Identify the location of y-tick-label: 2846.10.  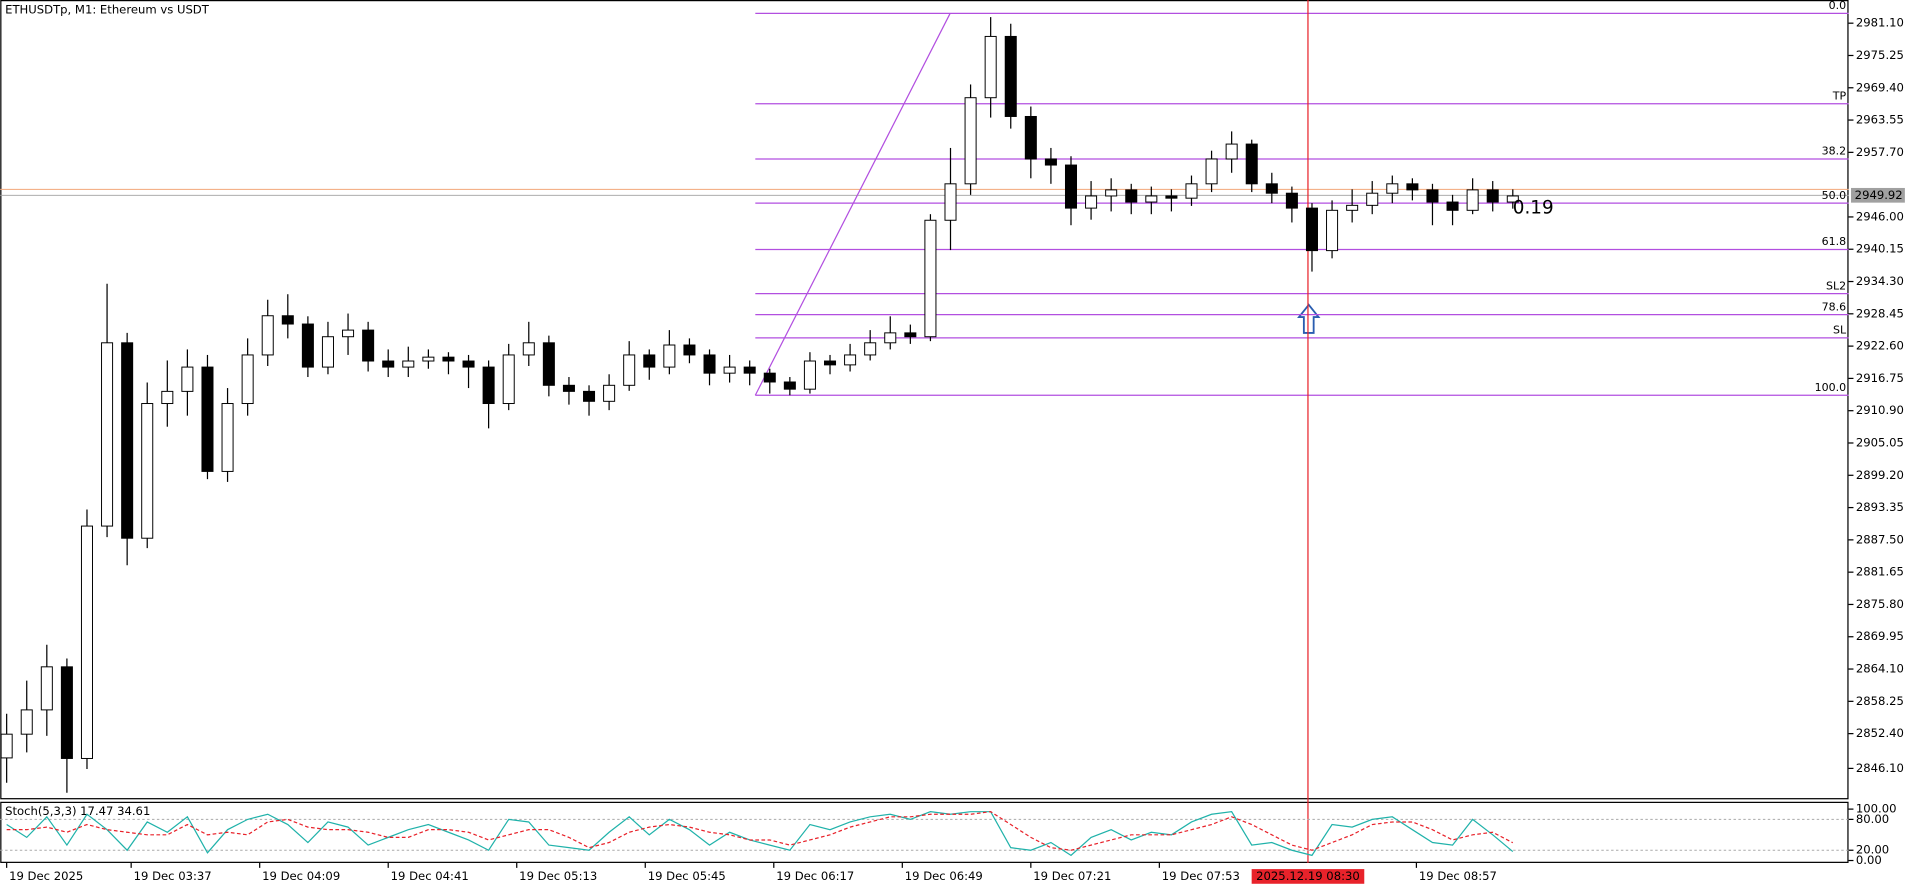
(1880, 768).